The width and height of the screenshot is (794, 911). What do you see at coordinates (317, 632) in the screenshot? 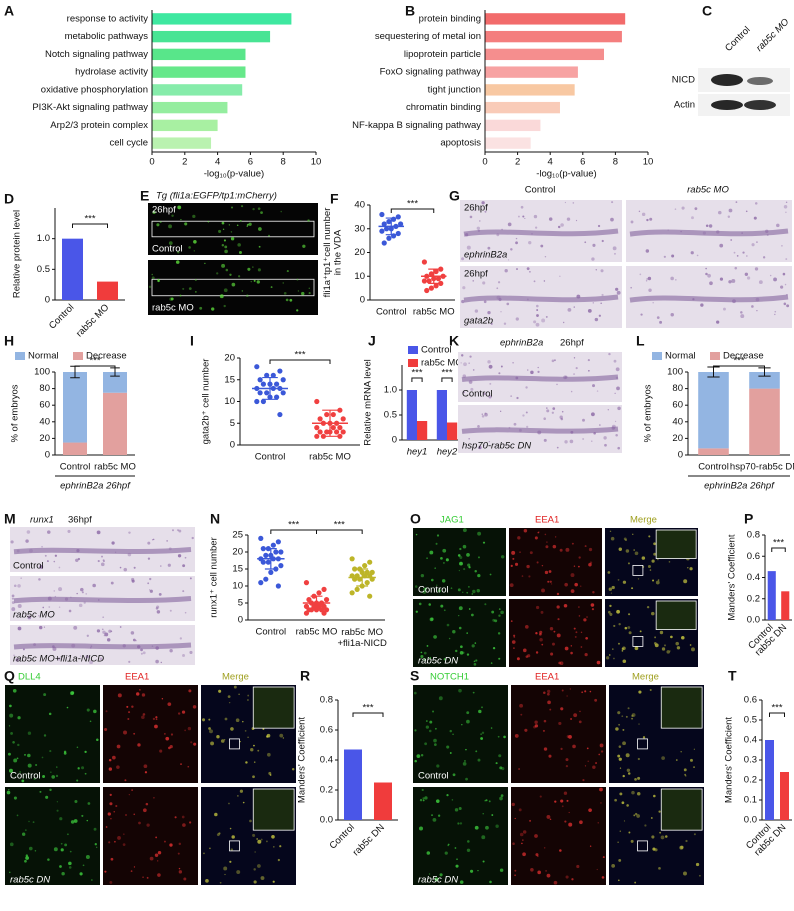
I see `x-tick-label: rab5c MO` at bounding box center [317, 632].